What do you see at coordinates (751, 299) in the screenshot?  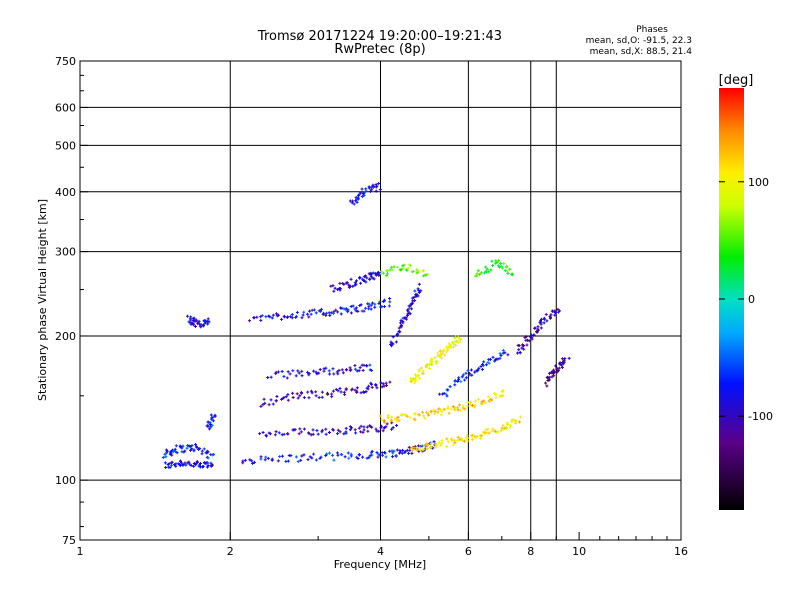 I see `colorbar-tick-label: 0` at bounding box center [751, 299].